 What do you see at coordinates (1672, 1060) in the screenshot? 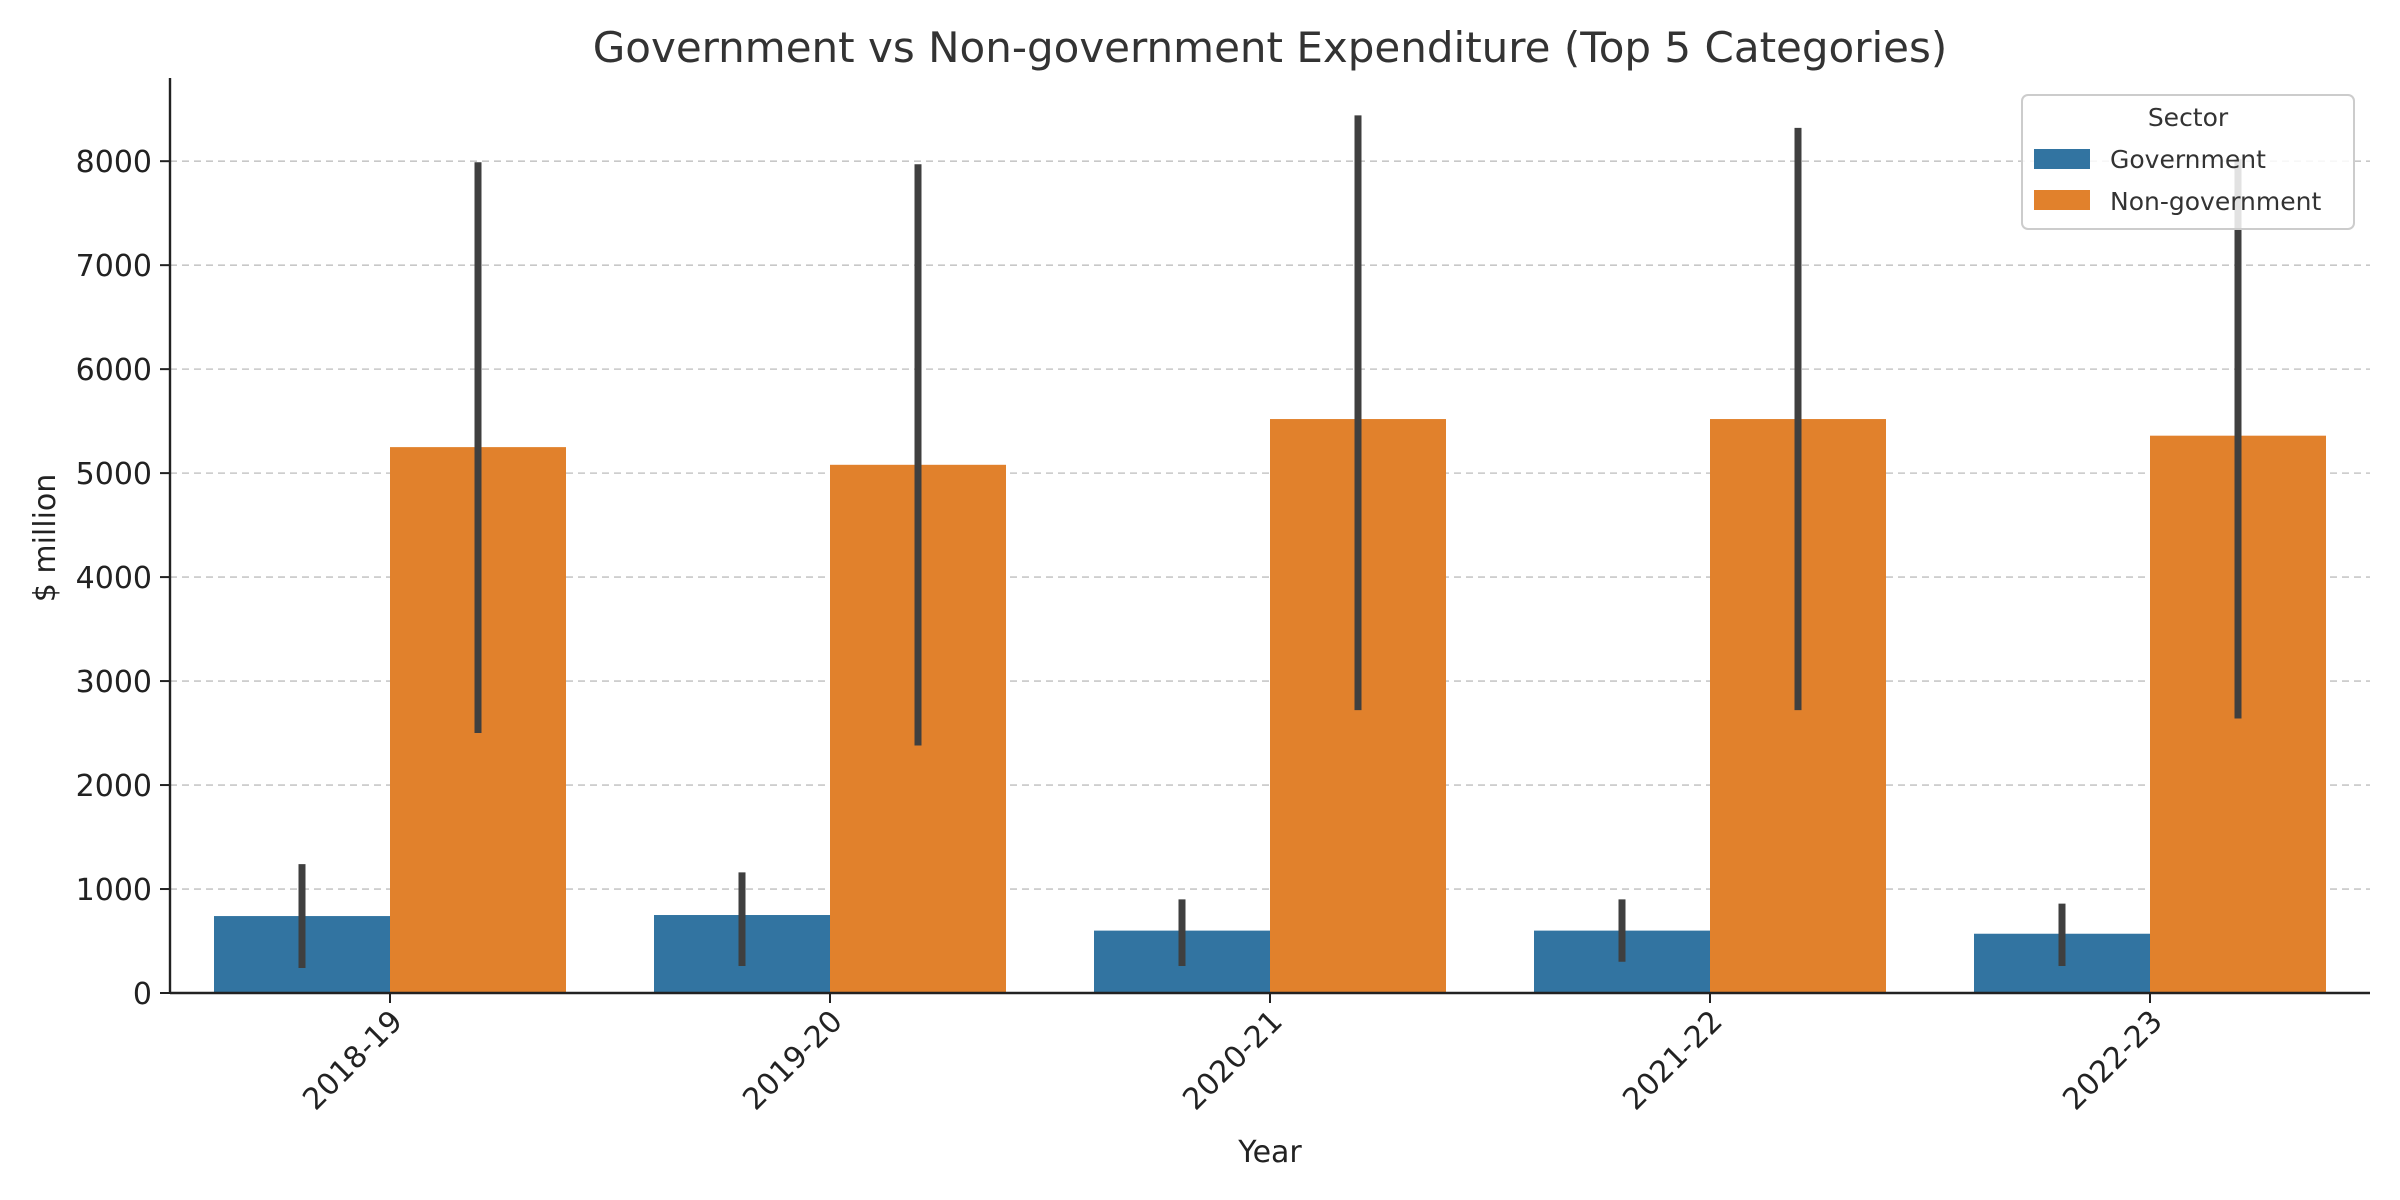
I see `x-tick-label-2021-22: 2021-22` at bounding box center [1672, 1060].